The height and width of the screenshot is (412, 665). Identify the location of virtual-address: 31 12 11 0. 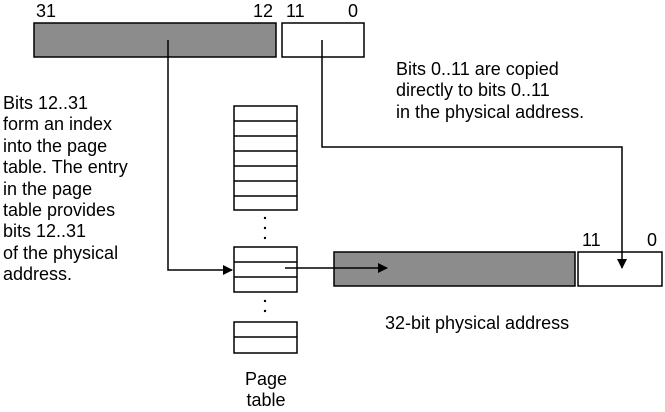
(199, 29).